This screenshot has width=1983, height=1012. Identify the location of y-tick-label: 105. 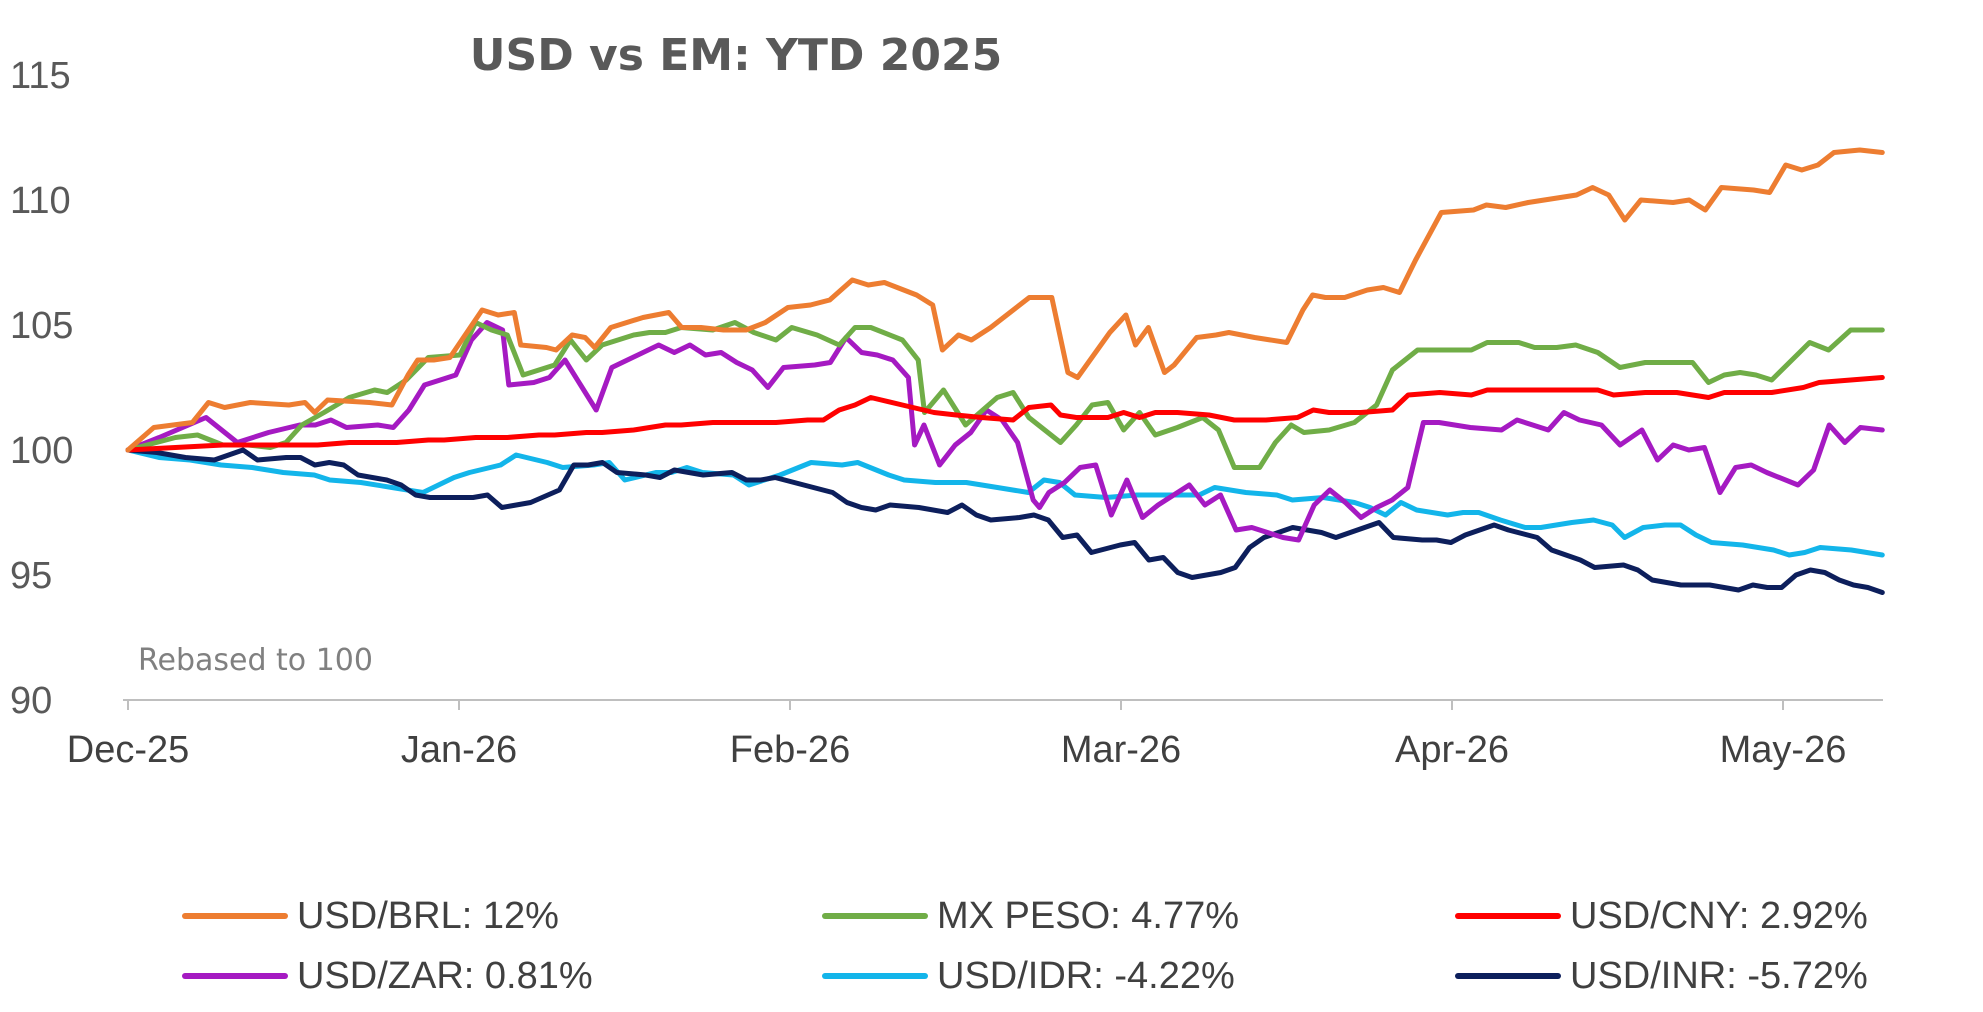
(41, 326).